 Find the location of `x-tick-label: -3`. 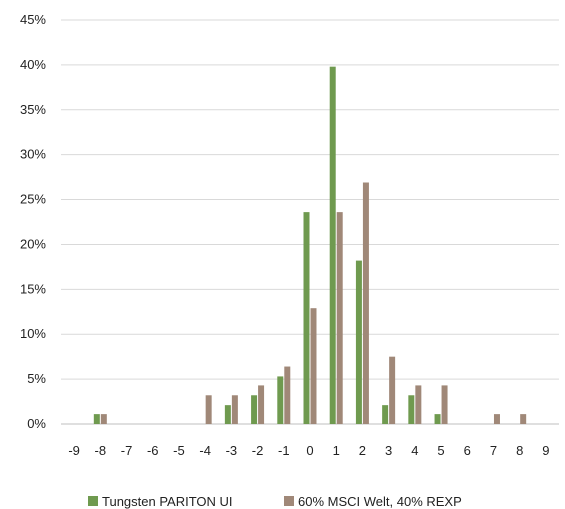

x-tick-label: -3 is located at coordinates (232, 450).